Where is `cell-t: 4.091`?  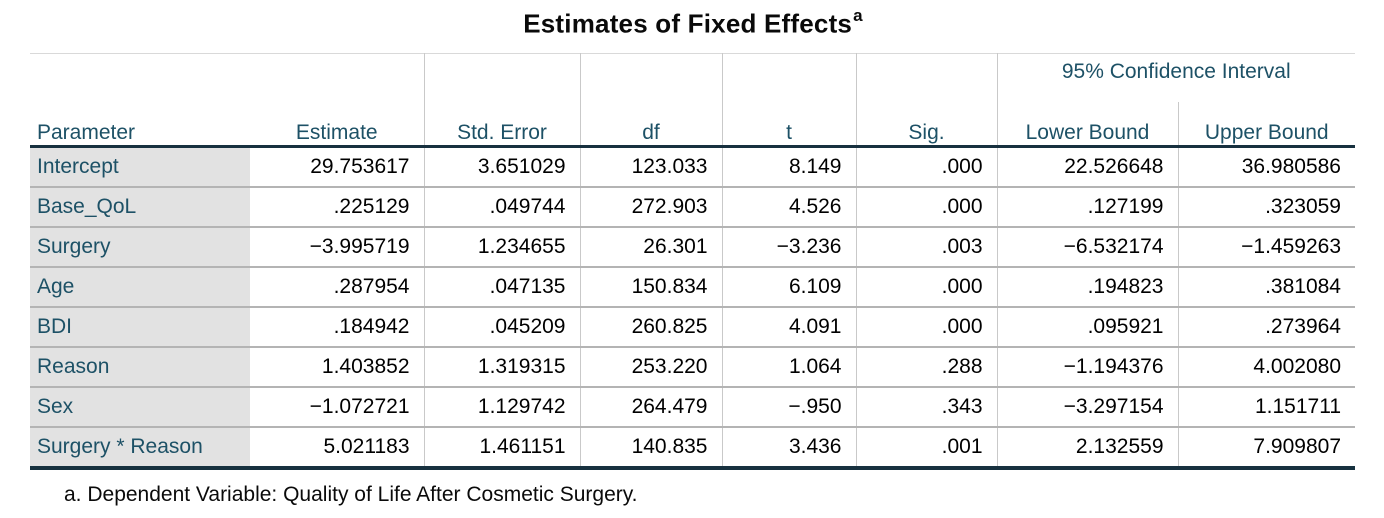
cell-t: 4.091 is located at coordinates (788, 326).